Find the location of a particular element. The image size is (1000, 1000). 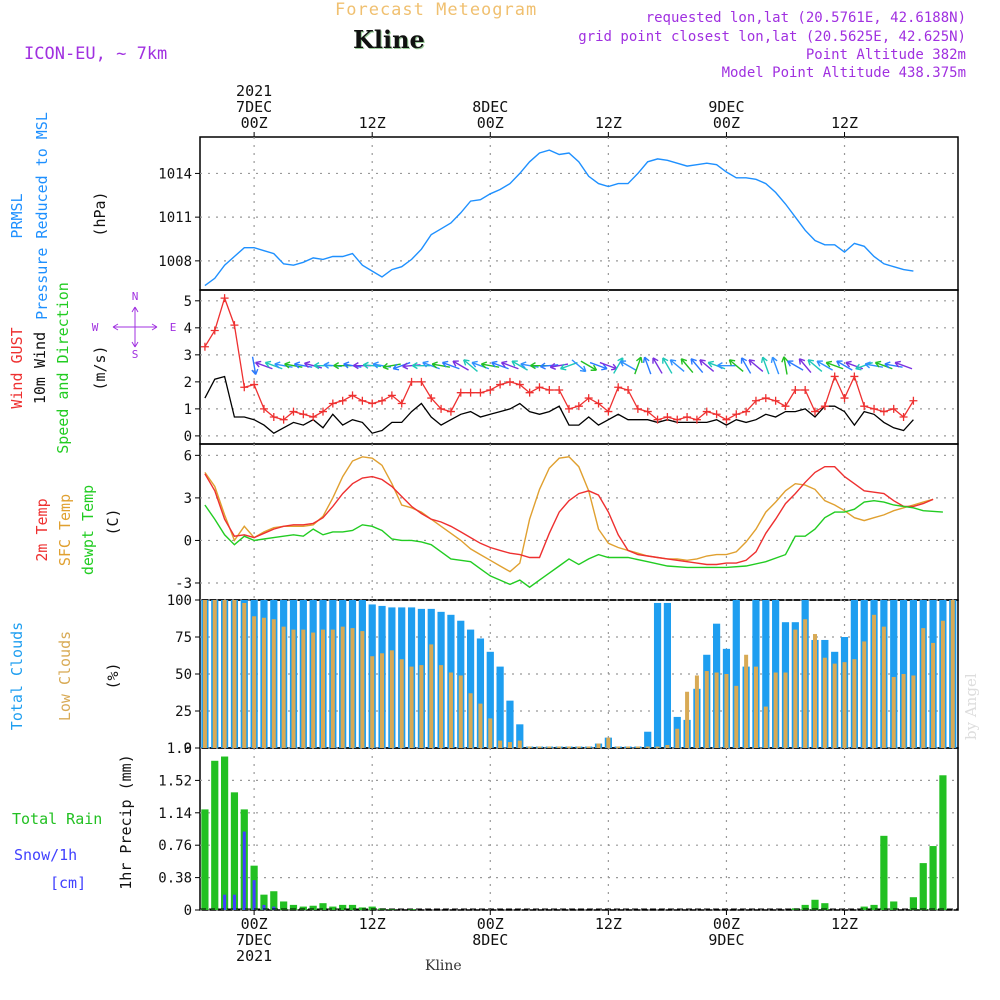

model-label: ICON-EU, ~ 7km is located at coordinates (96, 54).